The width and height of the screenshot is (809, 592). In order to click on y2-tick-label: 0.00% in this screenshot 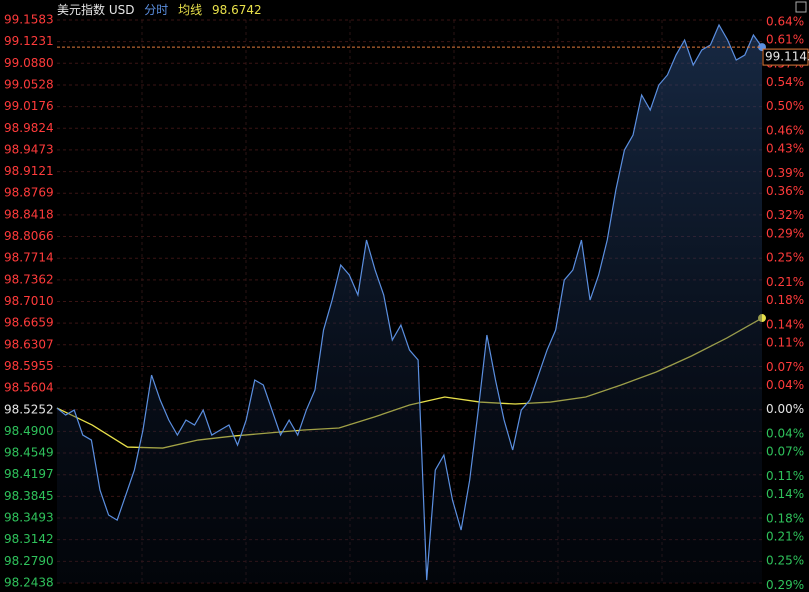, I will do `click(785, 409)`.